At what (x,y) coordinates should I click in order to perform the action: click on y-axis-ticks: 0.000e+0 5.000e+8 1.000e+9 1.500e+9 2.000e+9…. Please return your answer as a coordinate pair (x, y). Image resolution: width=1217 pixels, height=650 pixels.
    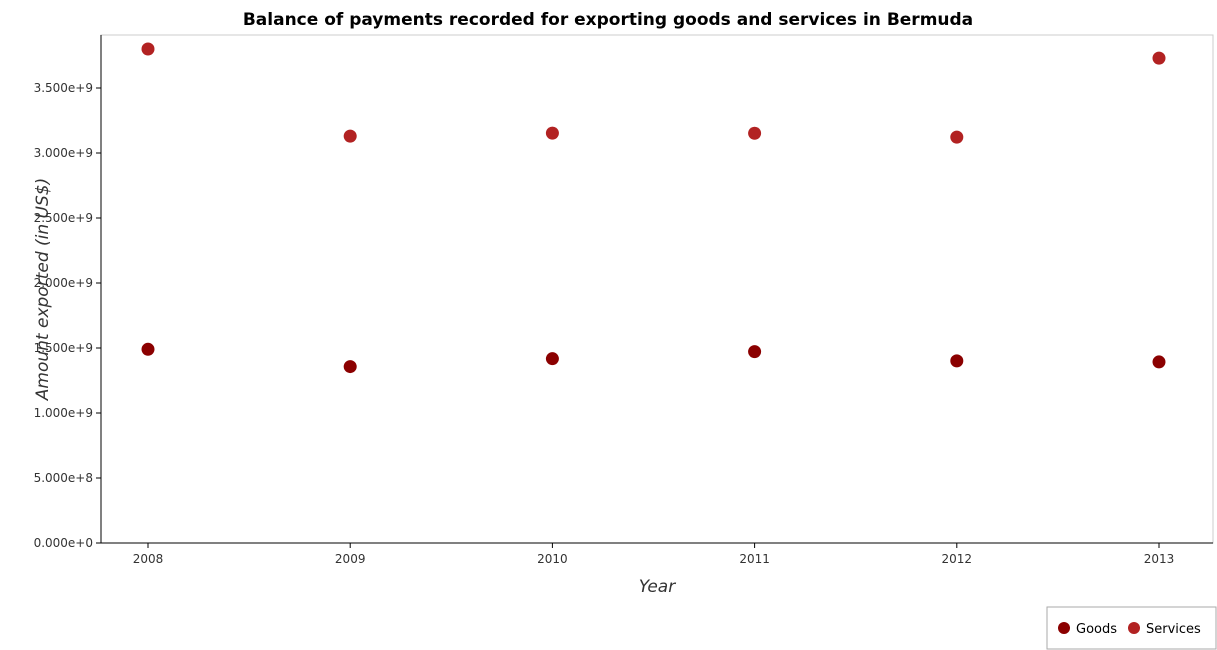
    Looking at the image, I should click on (67, 315).